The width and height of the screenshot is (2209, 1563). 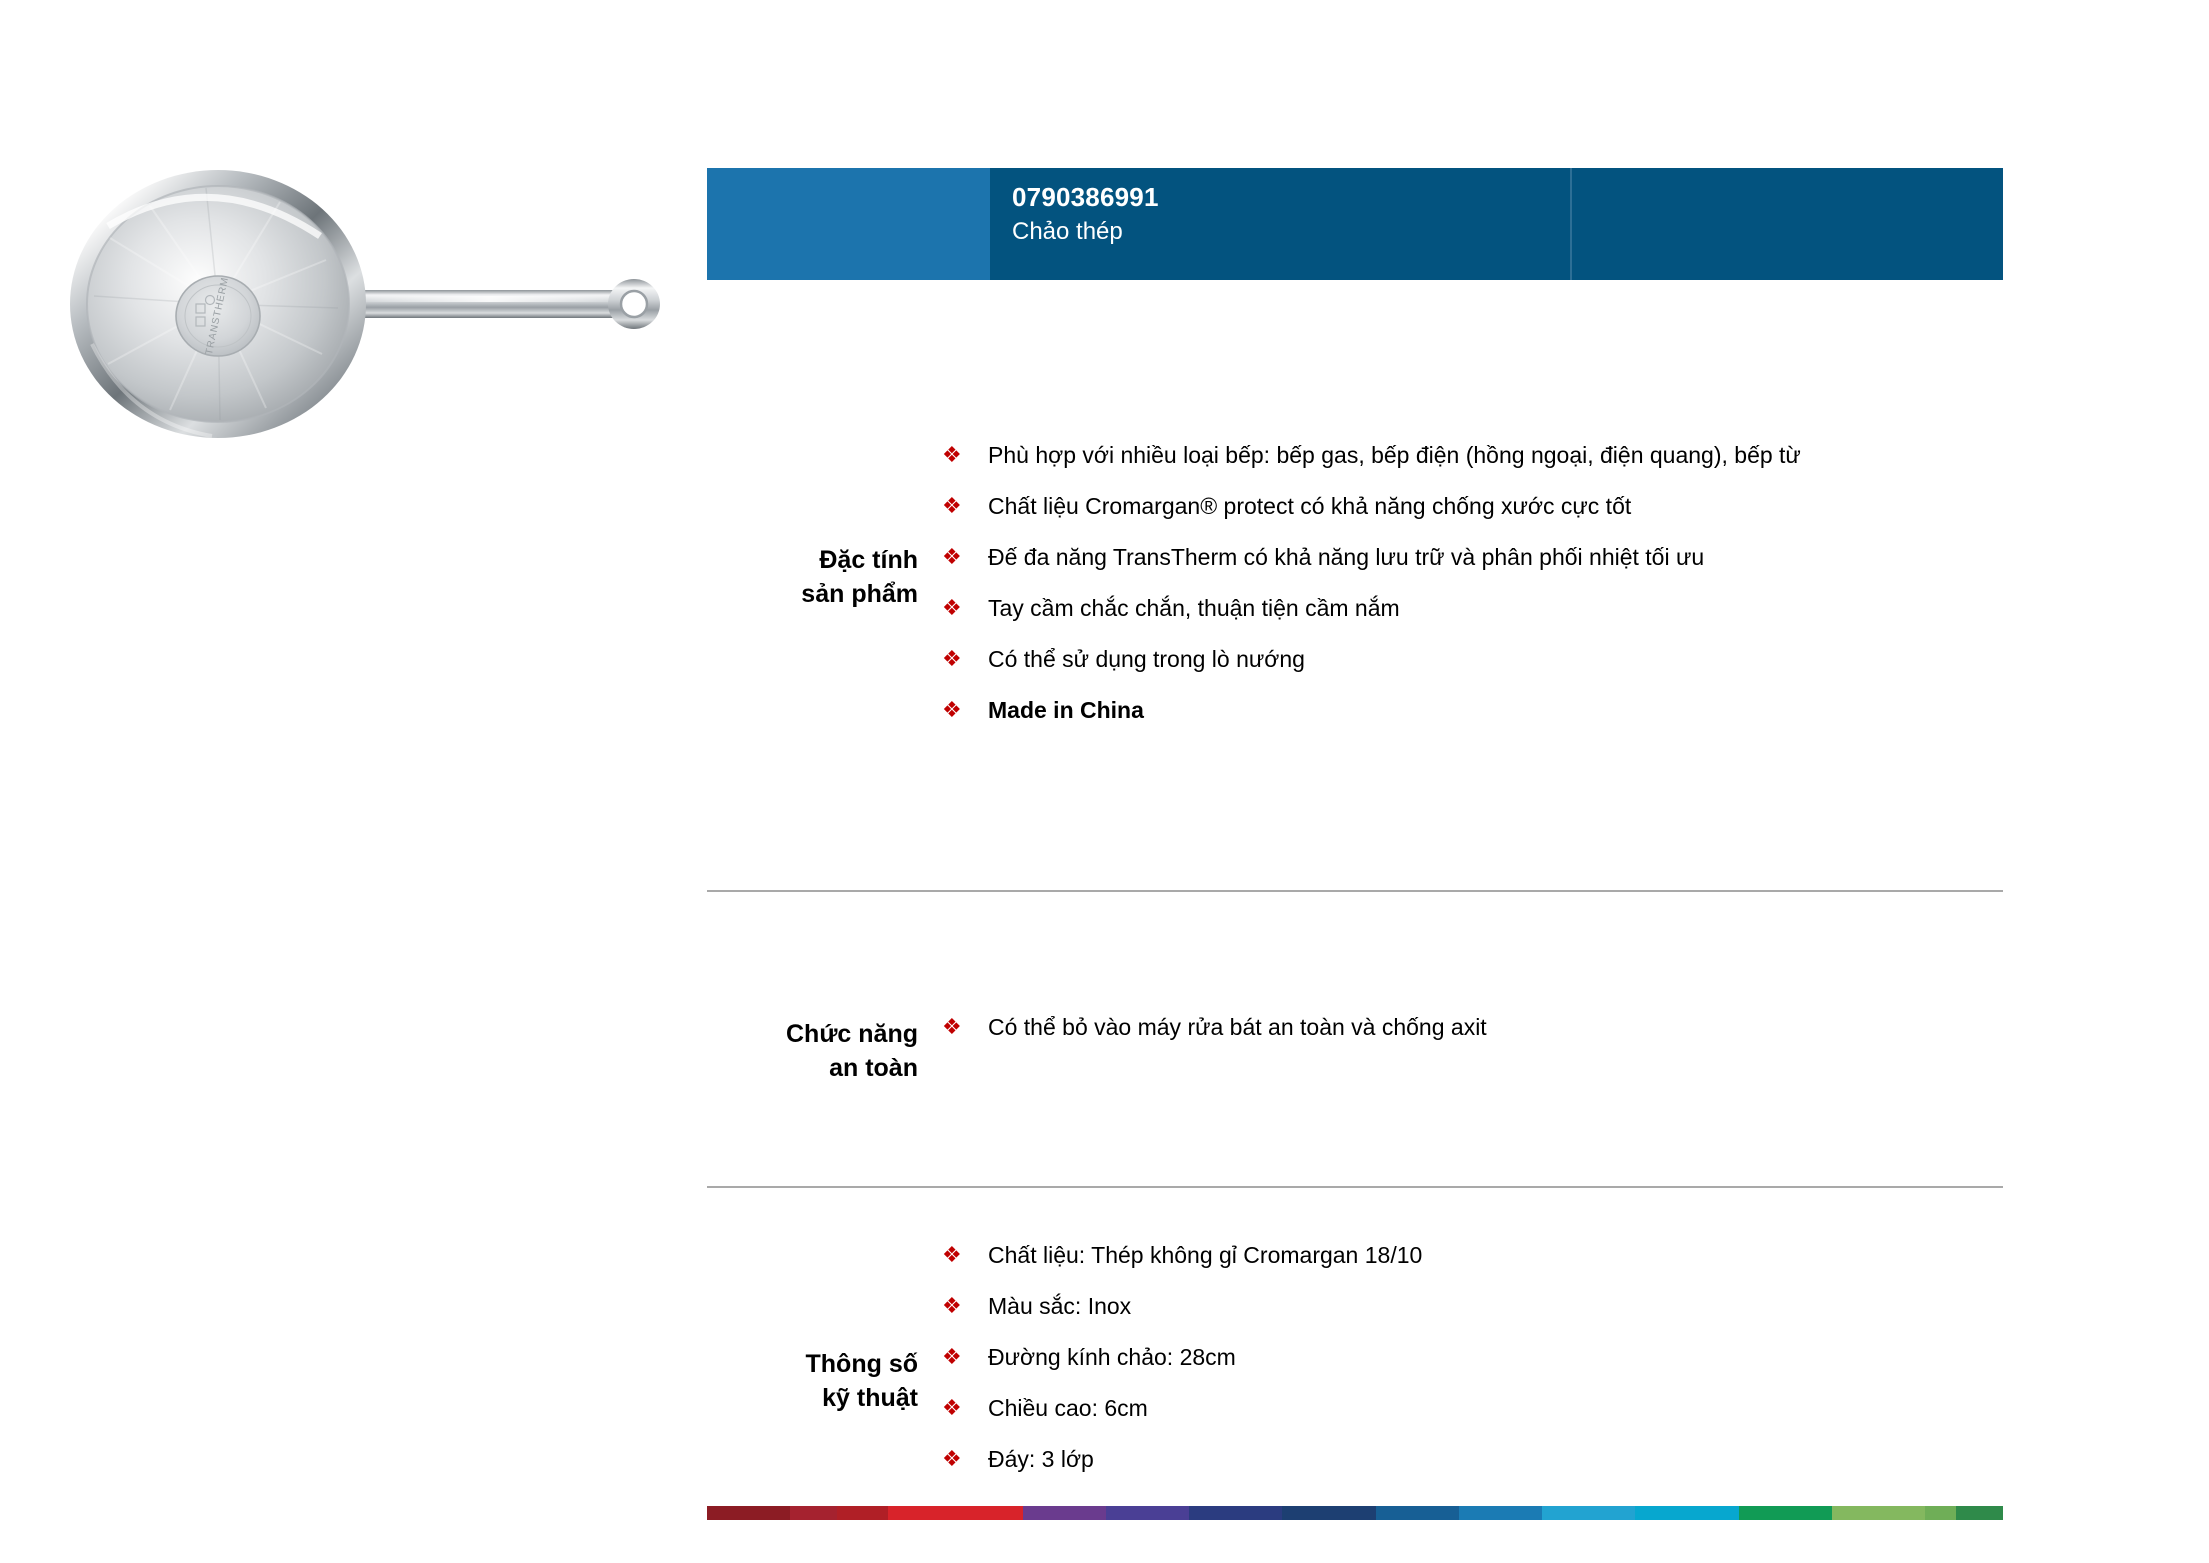 What do you see at coordinates (360, 373) in the screenshot?
I see `product-image: TRANSTHERM` at bounding box center [360, 373].